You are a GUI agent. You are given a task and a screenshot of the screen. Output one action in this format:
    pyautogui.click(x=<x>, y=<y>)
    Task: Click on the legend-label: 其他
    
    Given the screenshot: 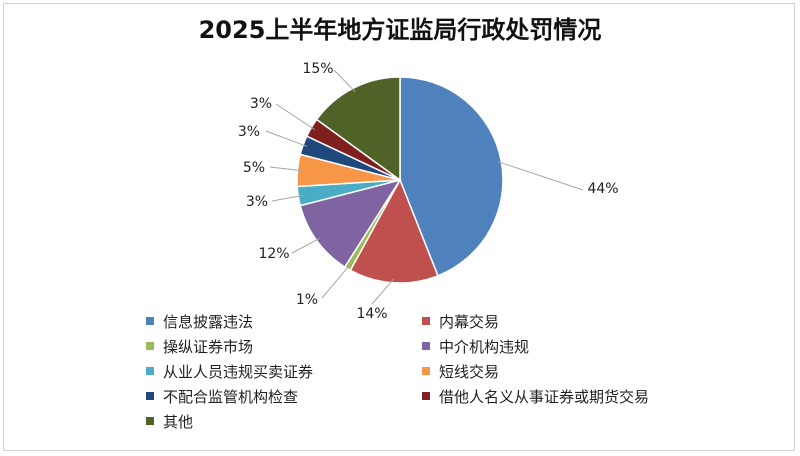 What is the action you would take?
    pyautogui.click(x=178, y=422)
    